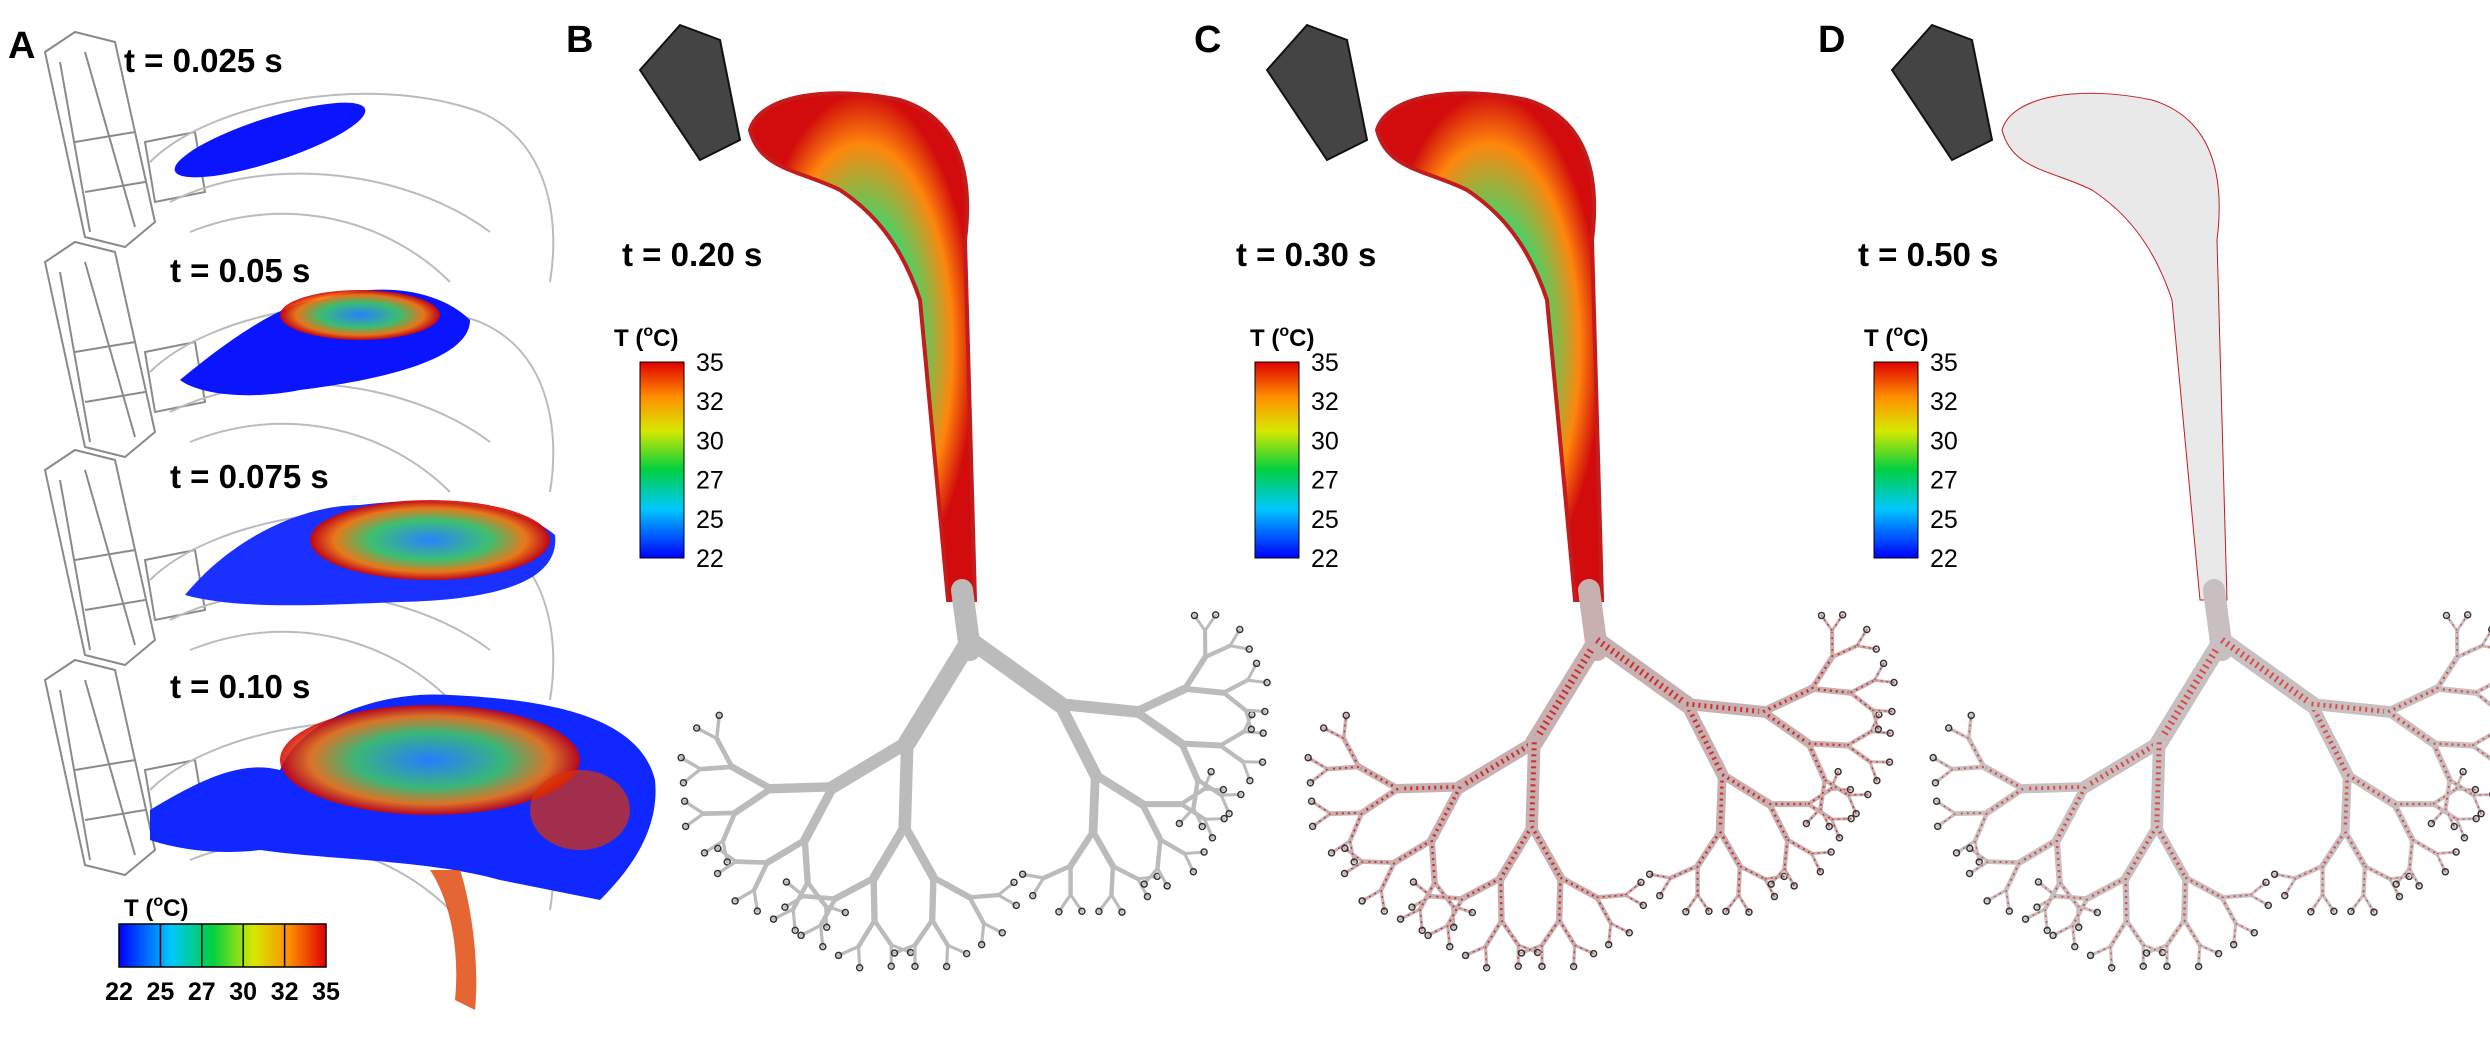 The width and height of the screenshot is (2490, 1047). I want to click on head-outline, so click(352, 187).